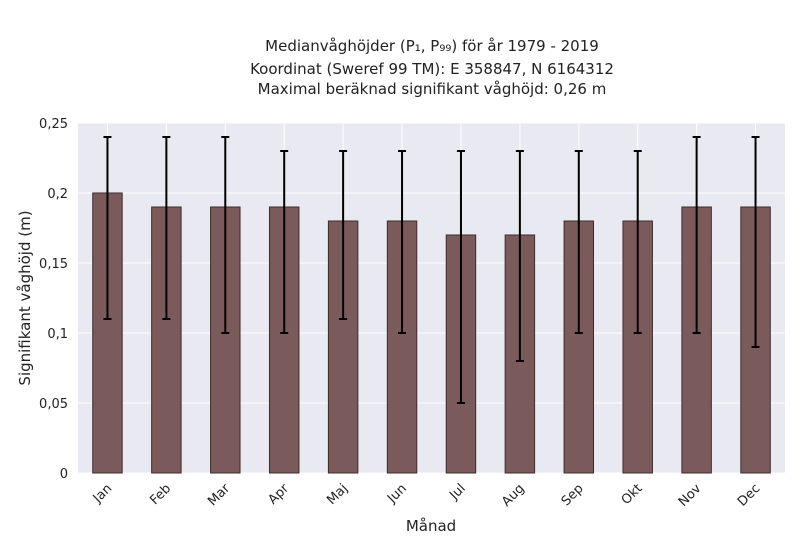 The width and height of the screenshot is (800, 554). Describe the element at coordinates (343, 235) in the screenshot. I see `error-bar-maj` at that location.